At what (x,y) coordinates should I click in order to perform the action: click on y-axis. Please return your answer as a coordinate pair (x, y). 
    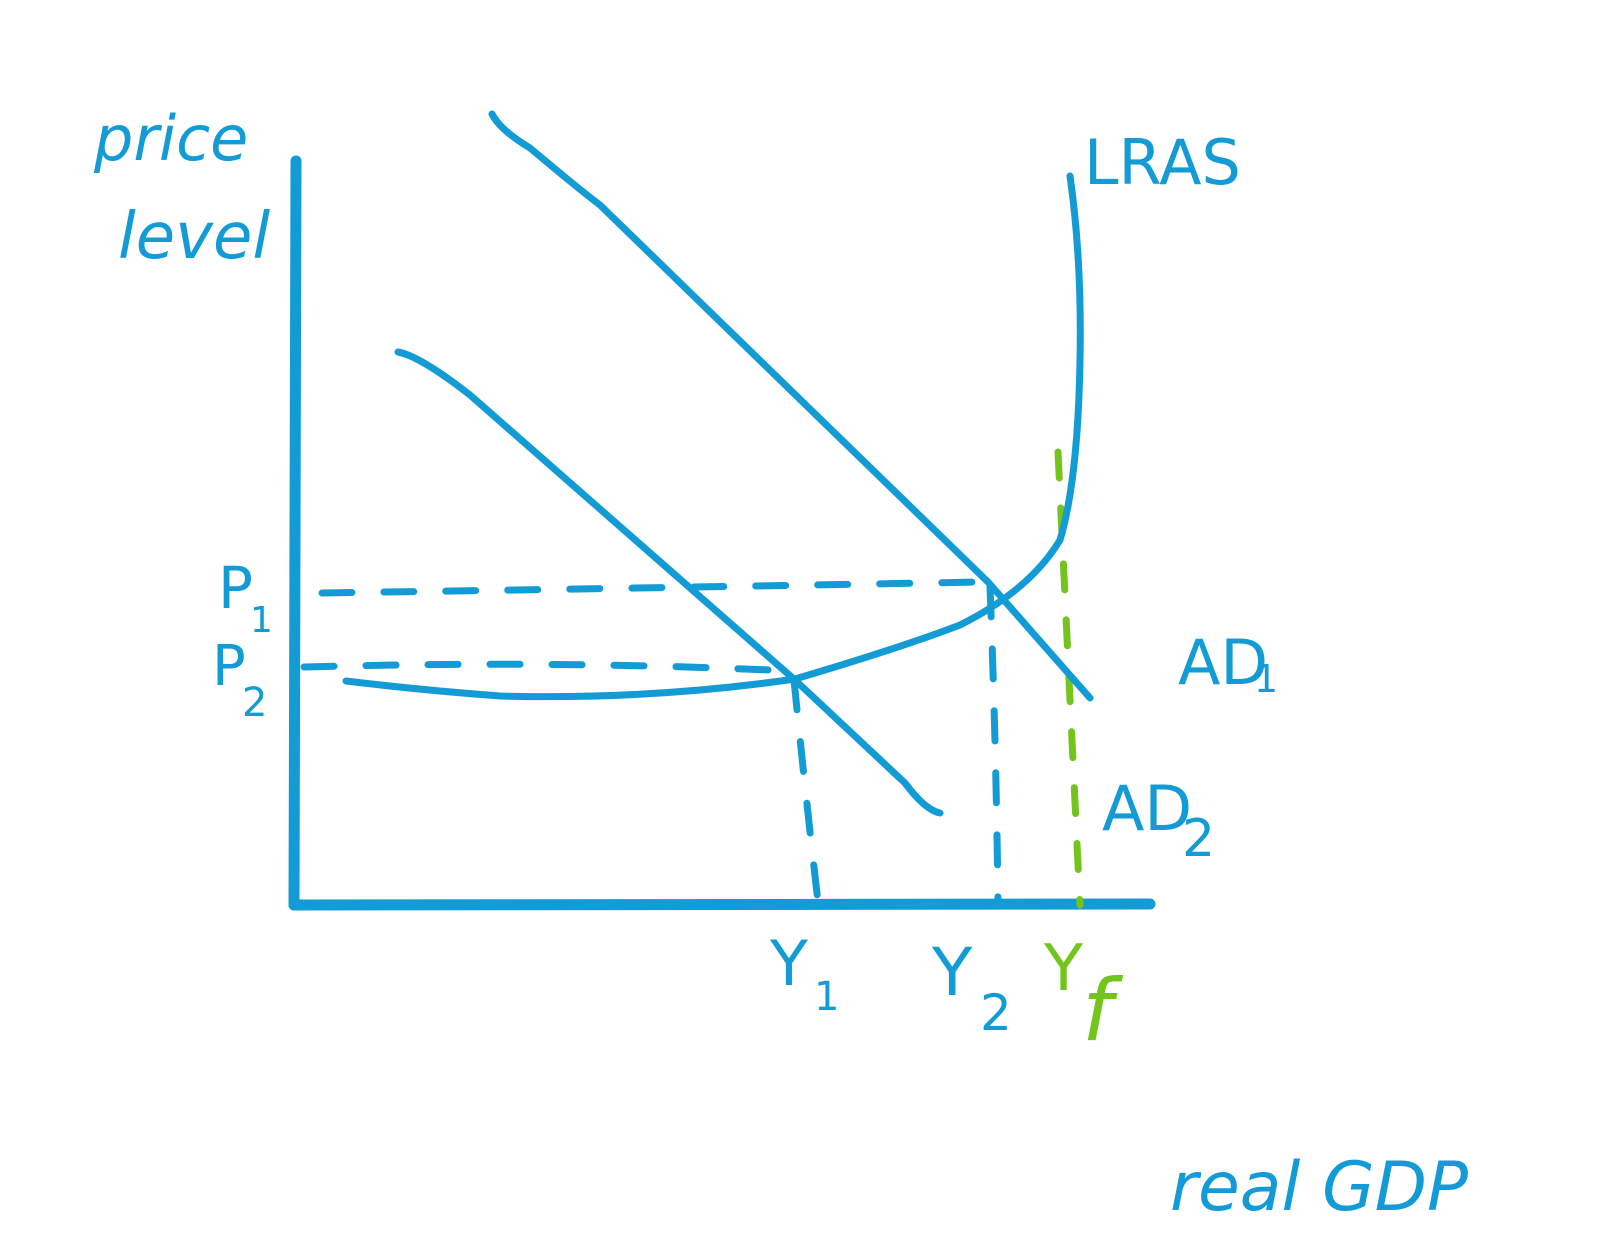
    Looking at the image, I should click on (295, 533).